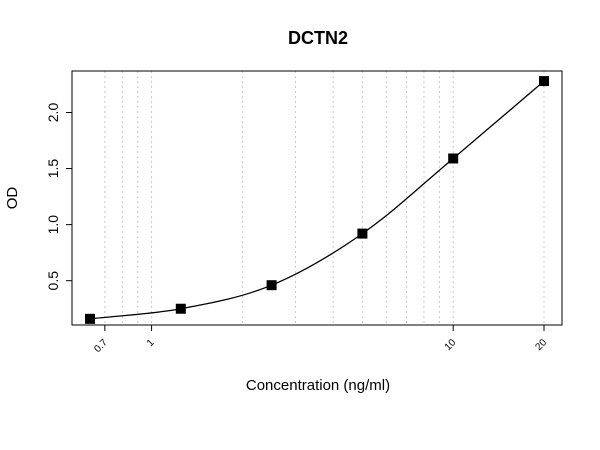 This screenshot has width=600, height=450. Describe the element at coordinates (541, 345) in the screenshot. I see `x-tick-label: 20` at that location.